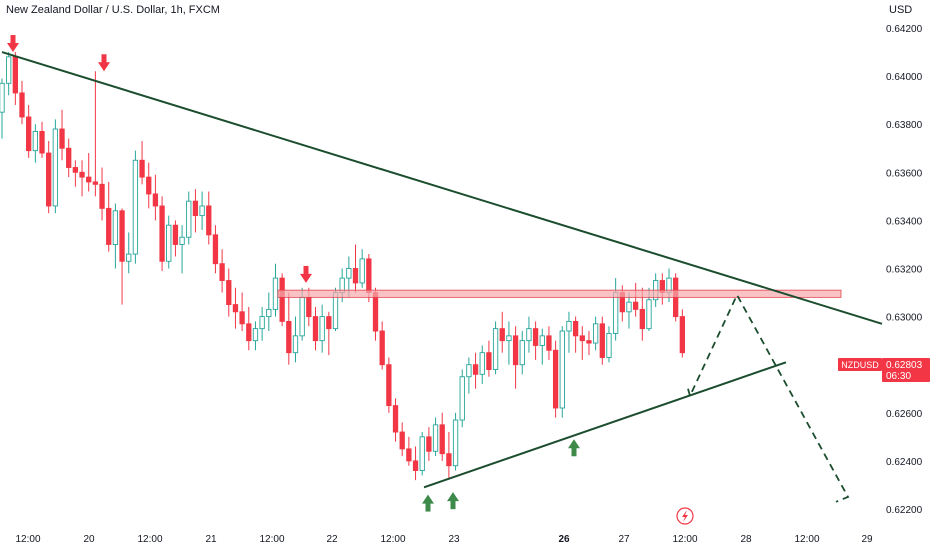  I want to click on symbol-tag-label: NZDUSD, so click(860, 365).